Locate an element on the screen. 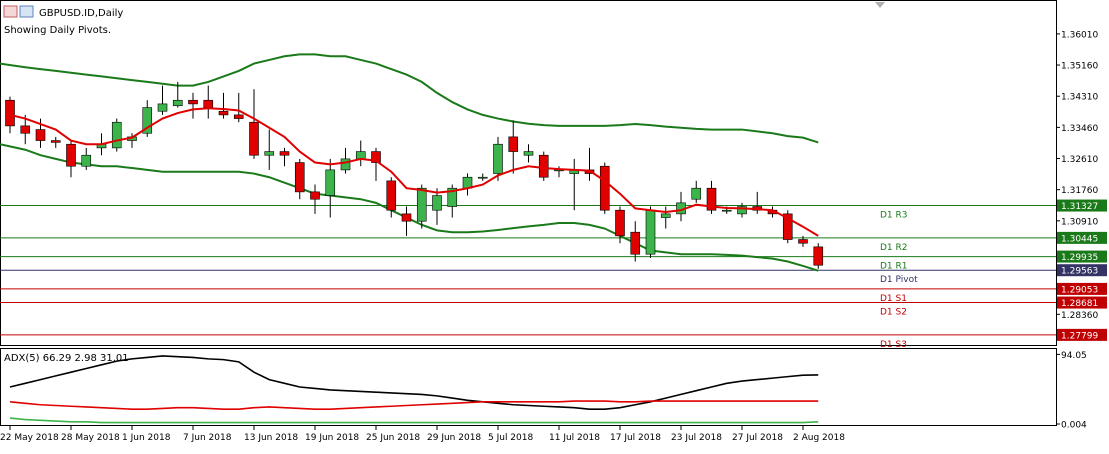  pivot-price-tag-label: 1.30445 is located at coordinates (1079, 239).